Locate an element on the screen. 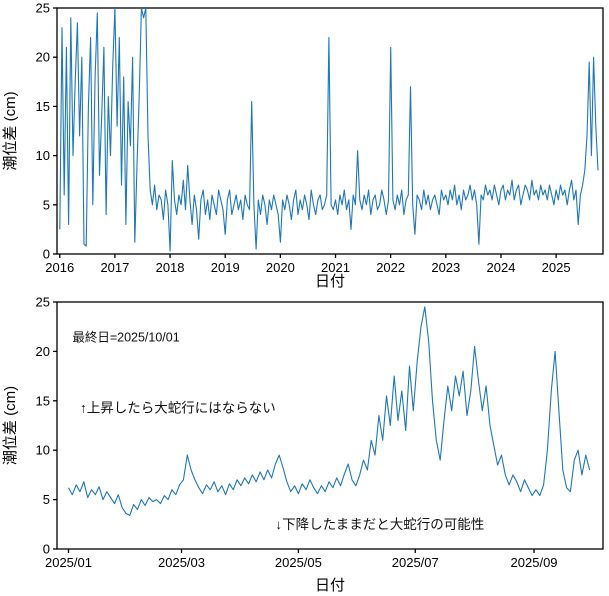 The width and height of the screenshot is (609, 596). annotation-text: ↓下降したままだと大蛇行の可能性 is located at coordinates (379, 524).